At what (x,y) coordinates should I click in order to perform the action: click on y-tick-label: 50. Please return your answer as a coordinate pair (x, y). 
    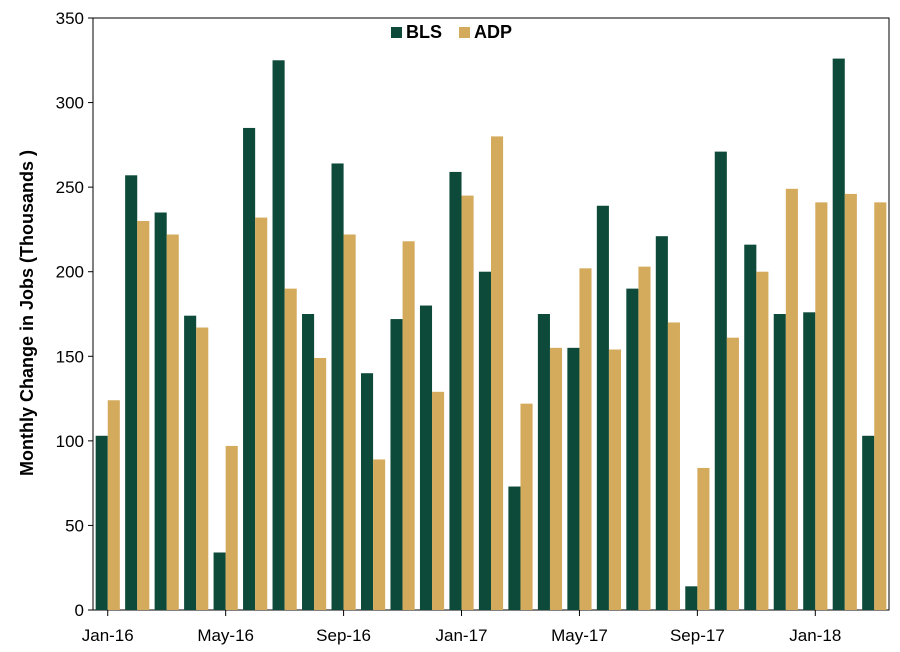
    Looking at the image, I should click on (74, 525).